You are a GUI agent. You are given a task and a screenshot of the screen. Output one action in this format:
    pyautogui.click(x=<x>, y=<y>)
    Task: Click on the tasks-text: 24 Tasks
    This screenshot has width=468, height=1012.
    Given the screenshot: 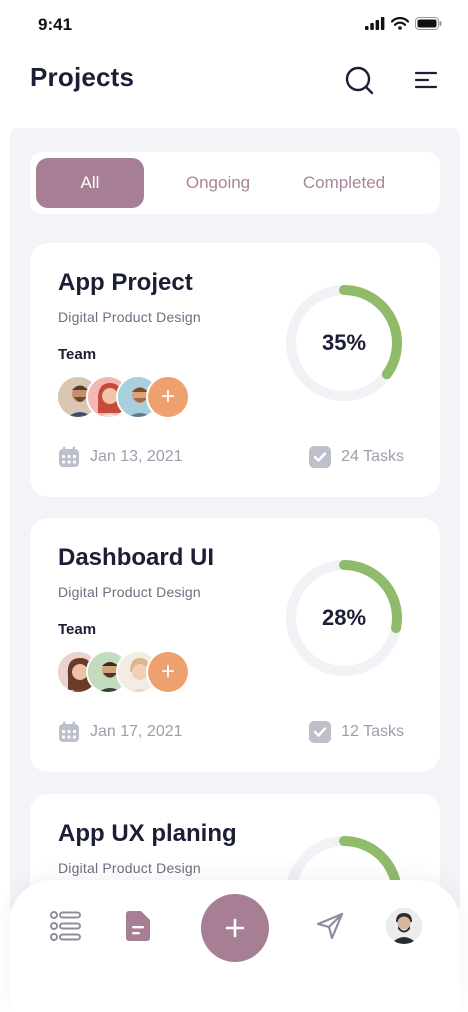 What is the action you would take?
    pyautogui.click(x=372, y=456)
    